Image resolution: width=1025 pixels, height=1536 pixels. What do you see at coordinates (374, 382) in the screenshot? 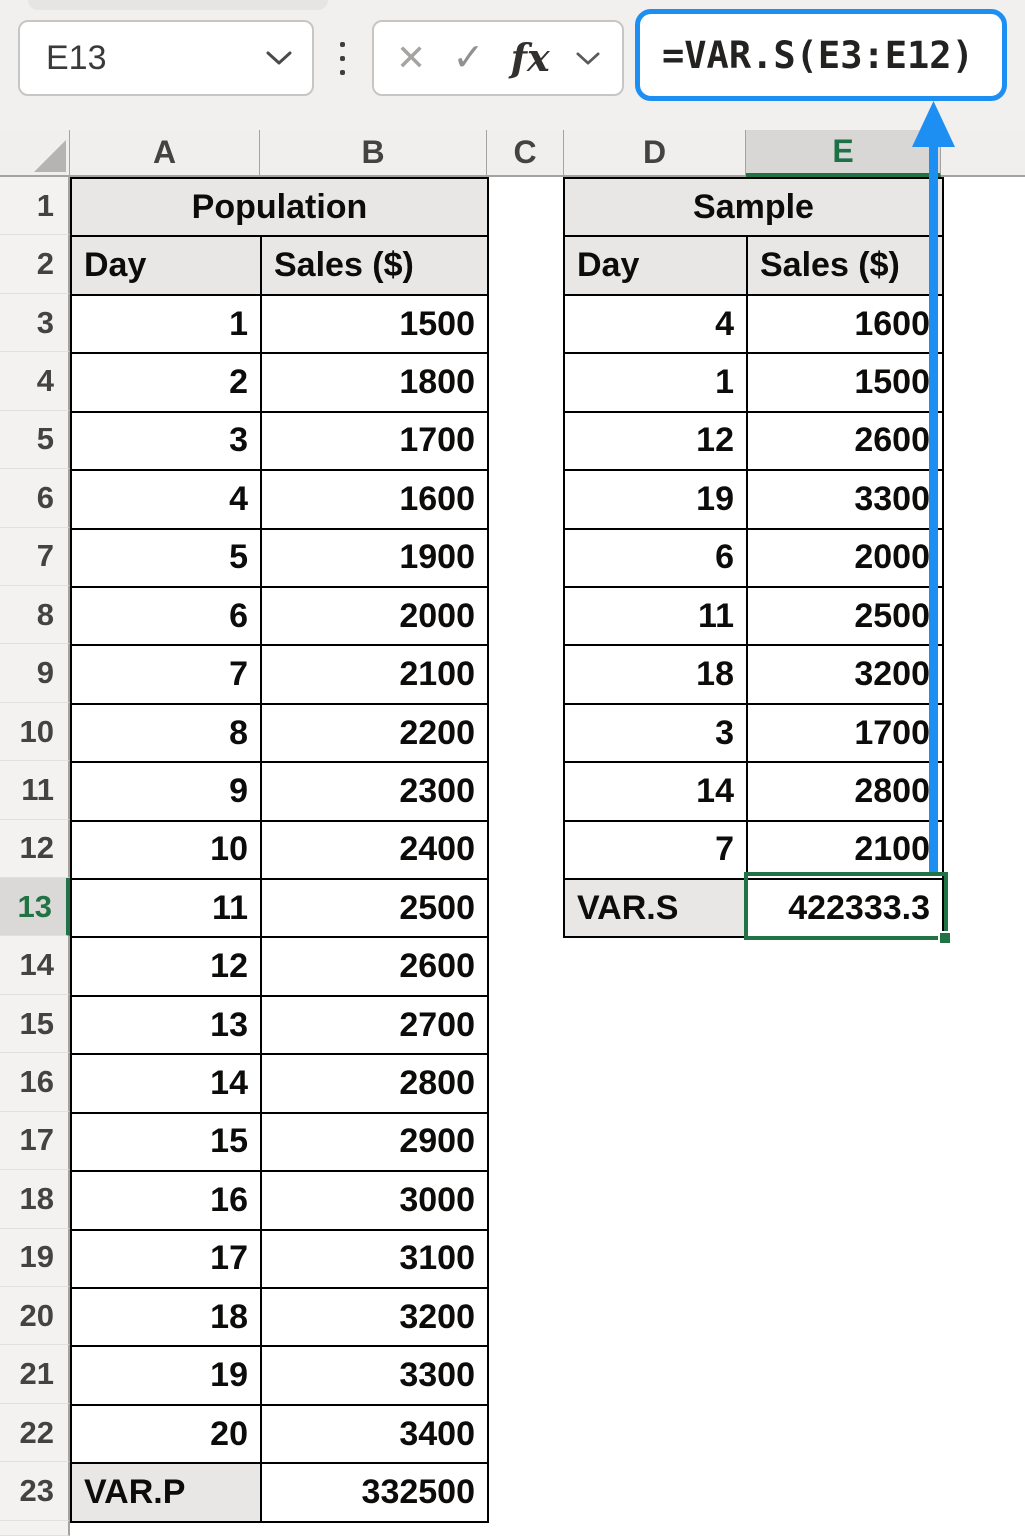
I see `cell-B4: 1800` at bounding box center [374, 382].